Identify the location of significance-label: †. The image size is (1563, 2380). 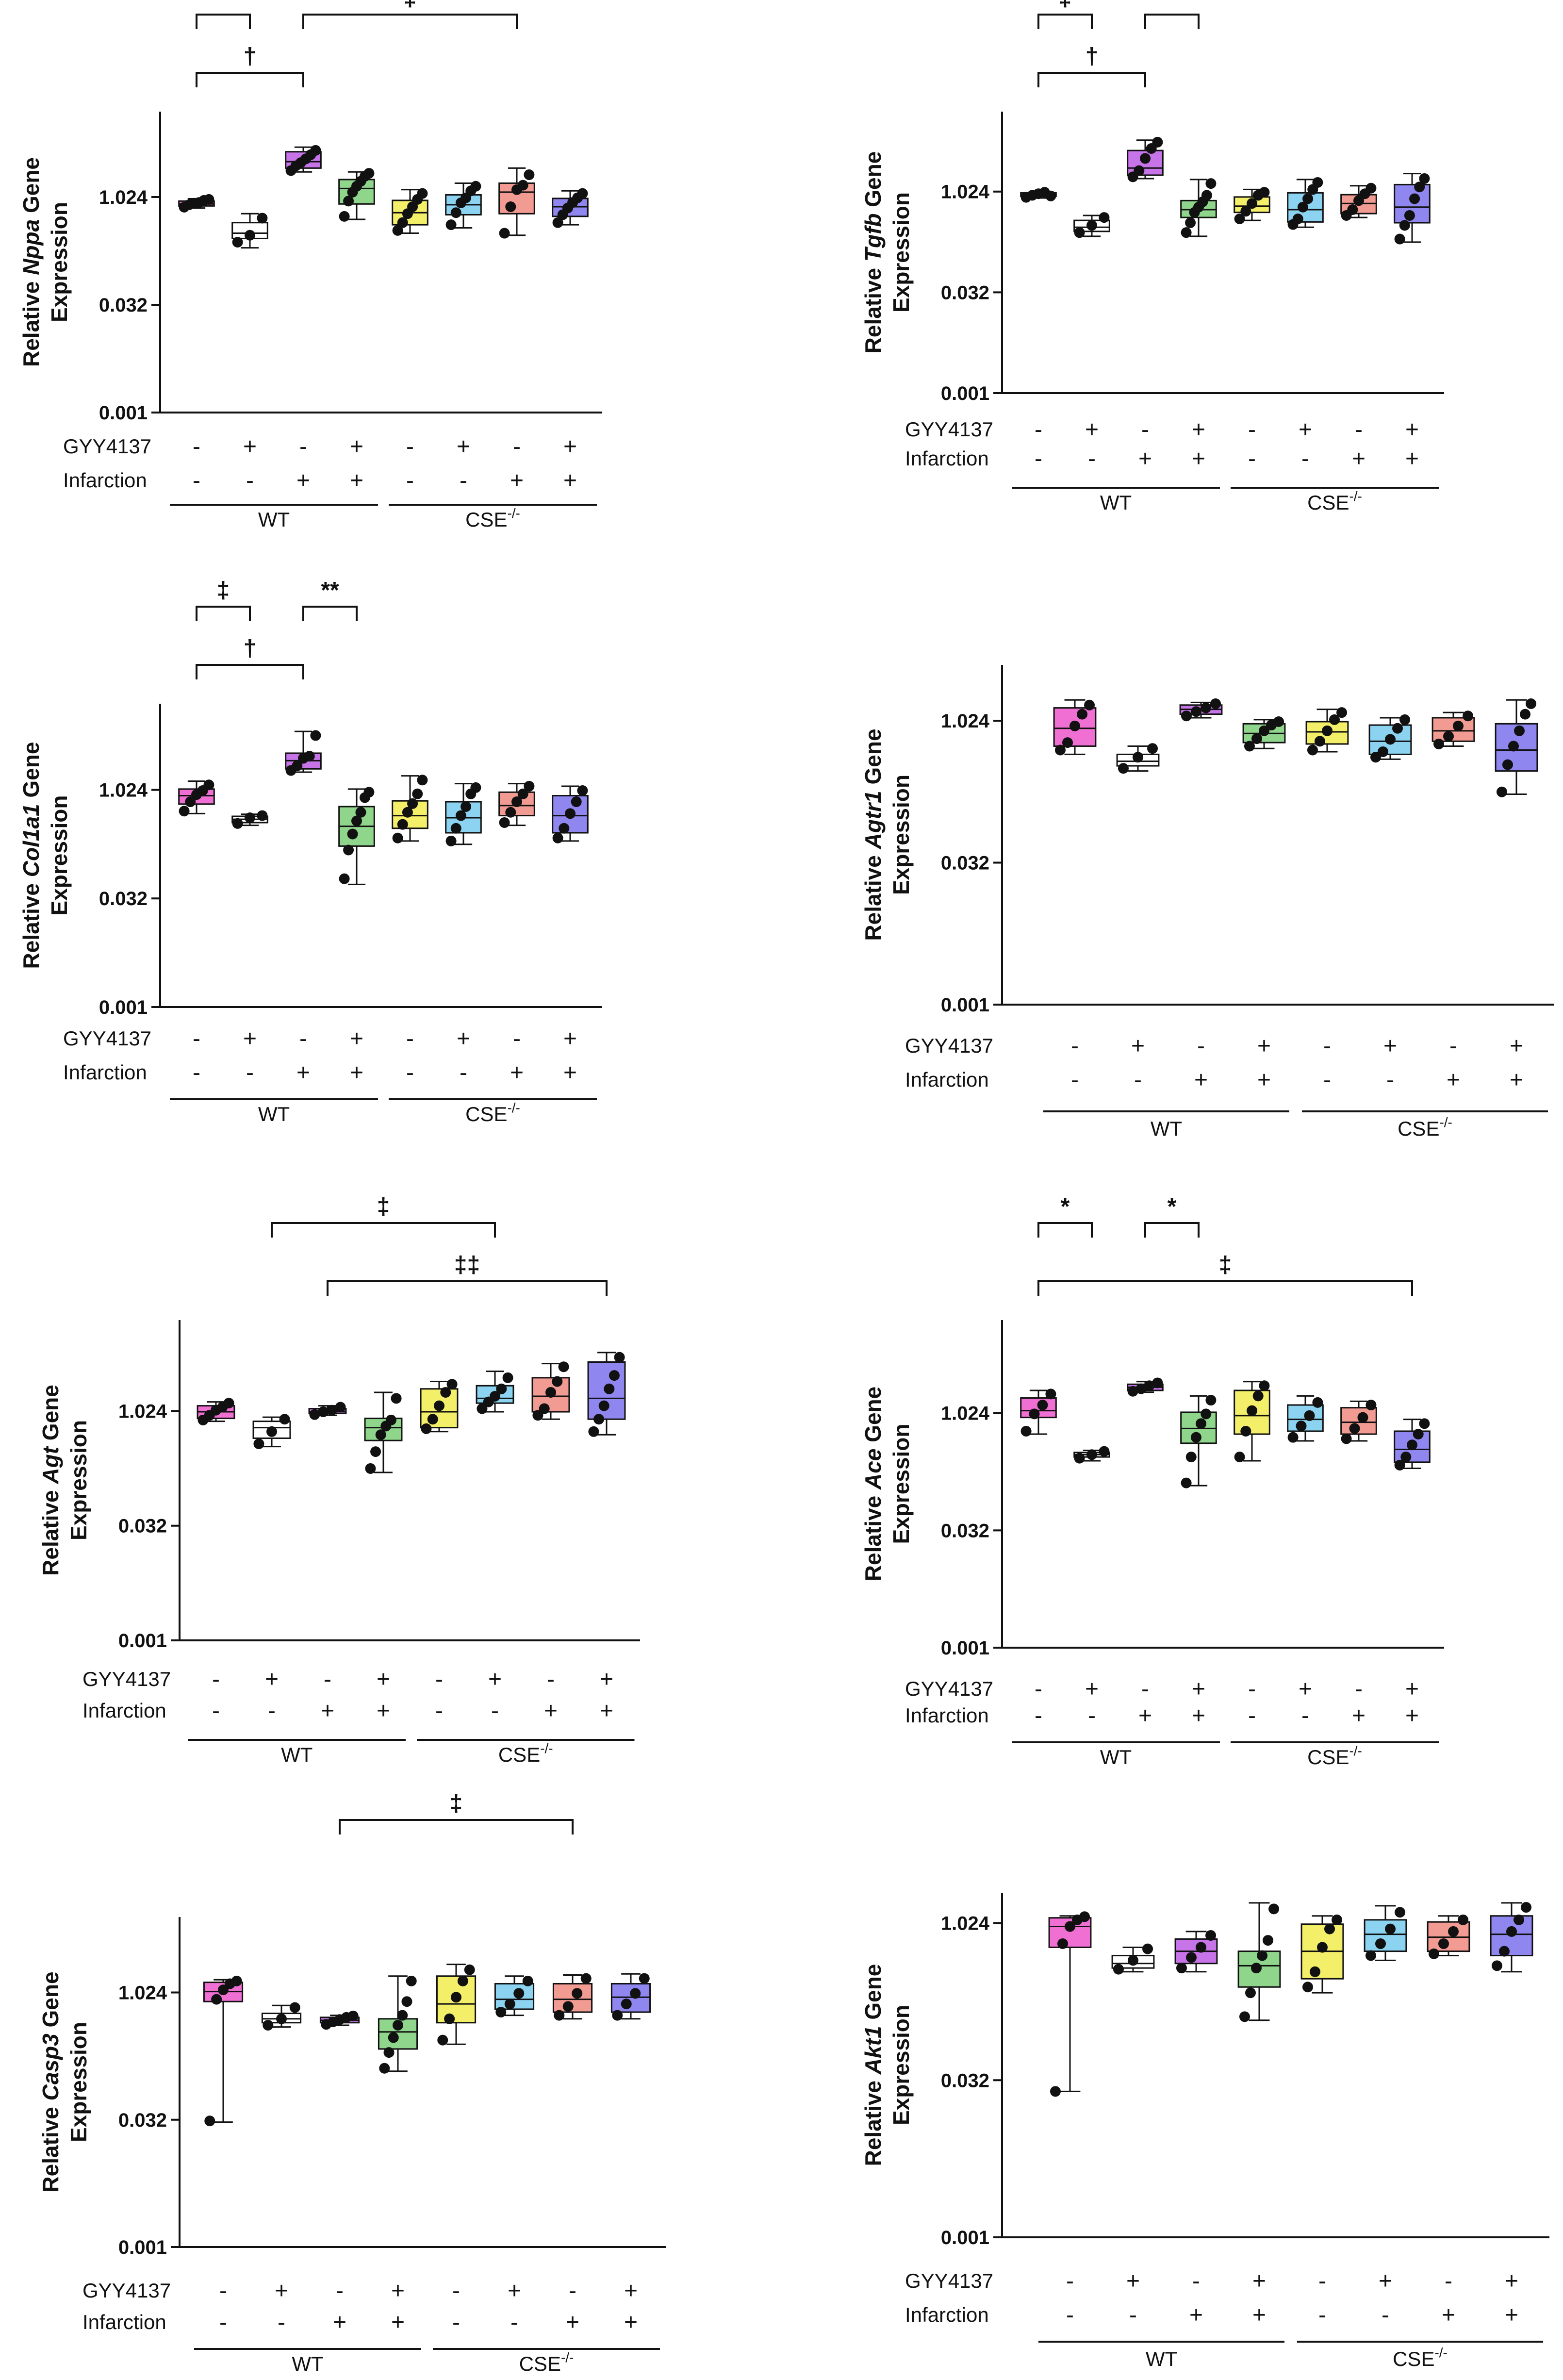
(1092, 56).